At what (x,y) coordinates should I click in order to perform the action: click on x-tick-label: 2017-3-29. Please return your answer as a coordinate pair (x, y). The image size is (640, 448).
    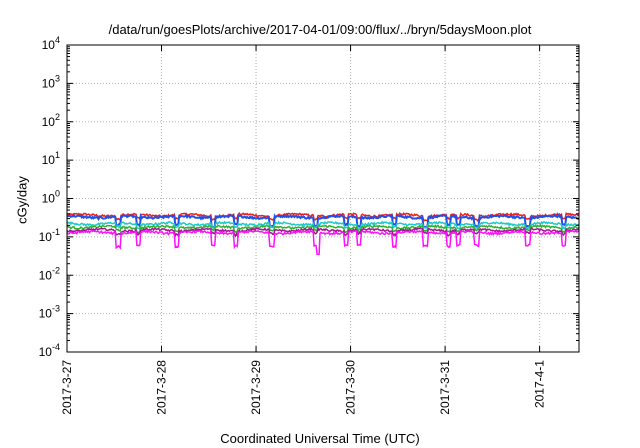
    Looking at the image, I should click on (256, 387).